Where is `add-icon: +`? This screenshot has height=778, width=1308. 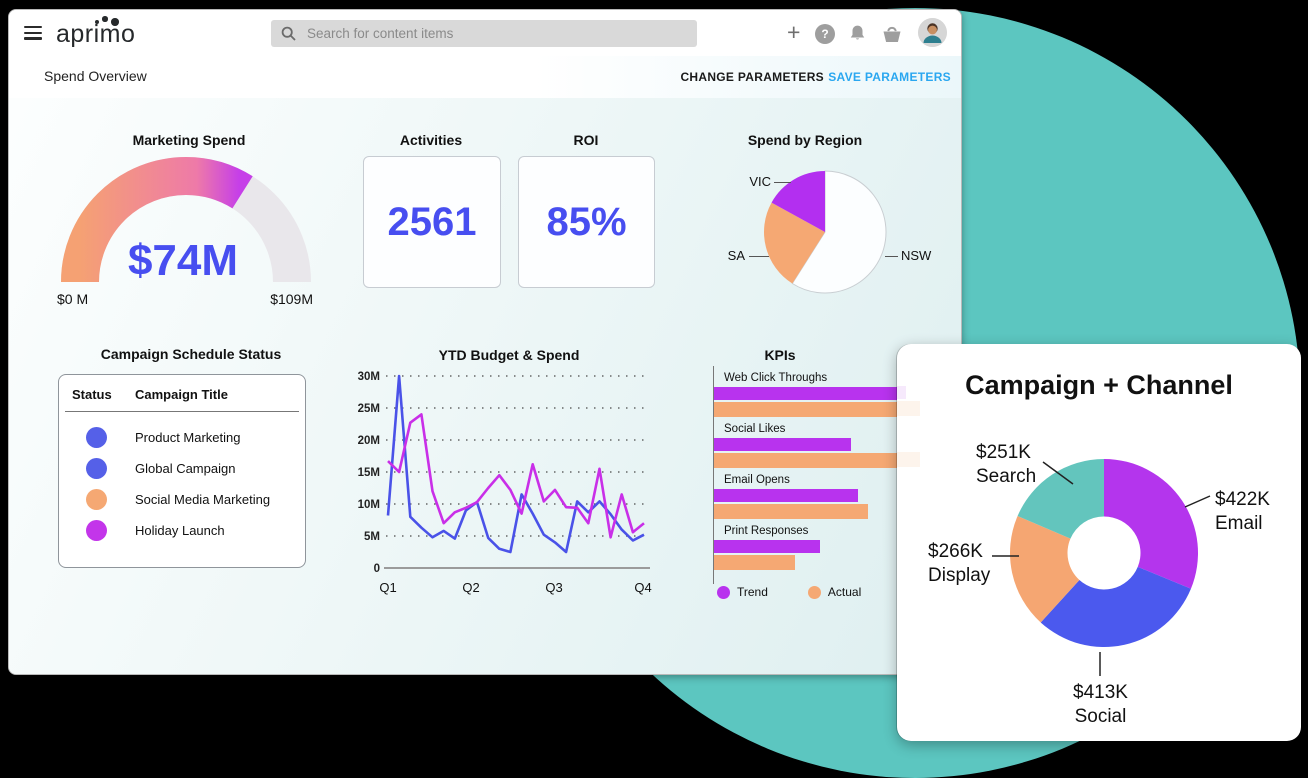
add-icon: + is located at coordinates (794, 32).